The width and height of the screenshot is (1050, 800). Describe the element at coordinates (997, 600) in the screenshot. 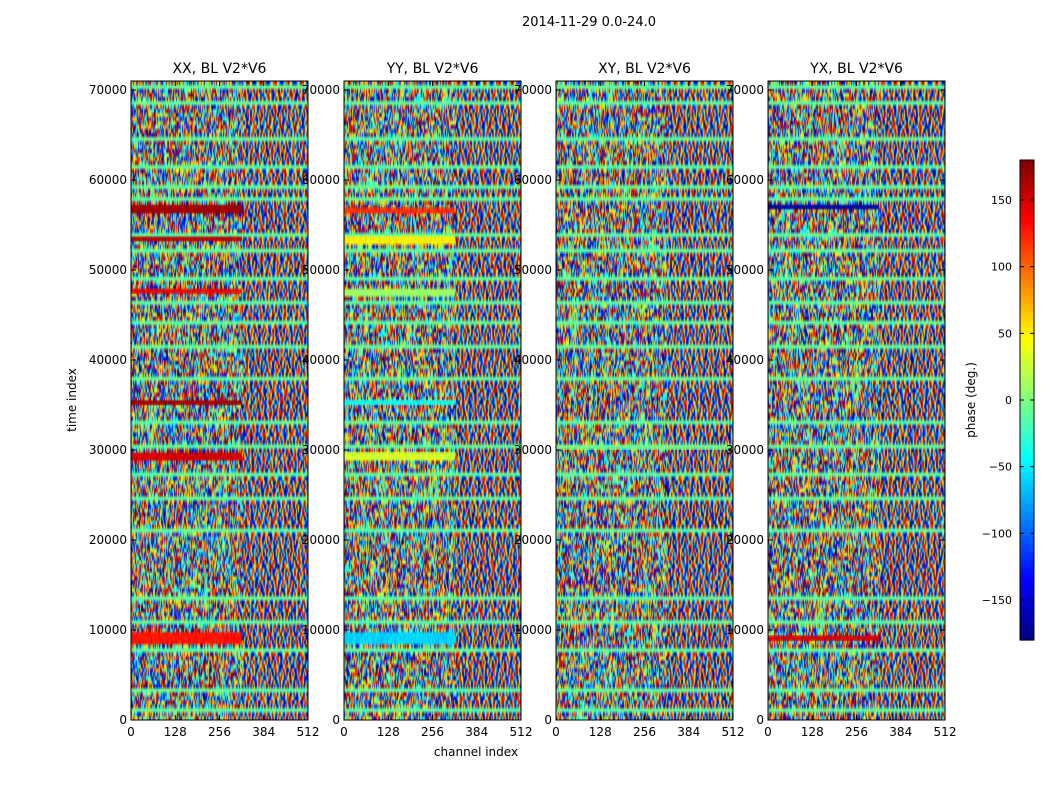

I see `colorbar-tick-label: −150` at that location.